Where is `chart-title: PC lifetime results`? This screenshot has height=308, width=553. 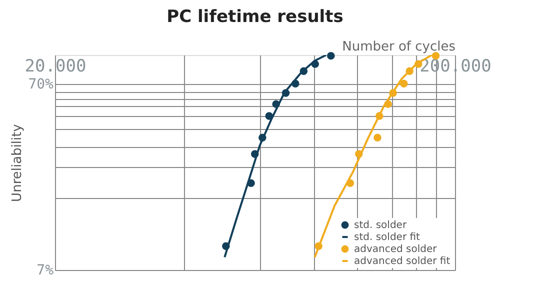 chart-title: PC lifetime results is located at coordinates (255, 17).